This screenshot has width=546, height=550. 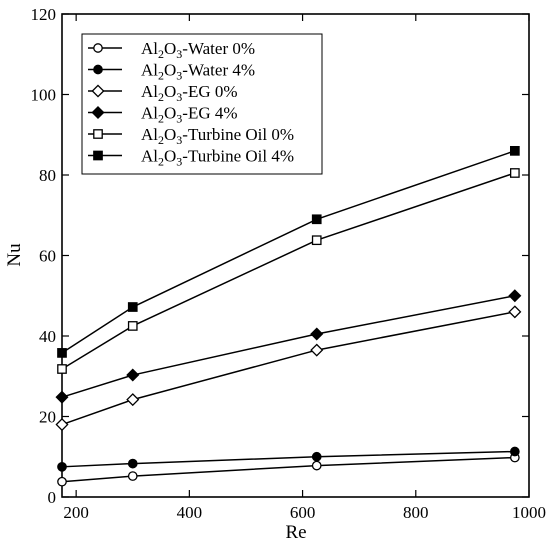 What do you see at coordinates (416, 512) in the screenshot?
I see `x-tick-label: 800` at bounding box center [416, 512].